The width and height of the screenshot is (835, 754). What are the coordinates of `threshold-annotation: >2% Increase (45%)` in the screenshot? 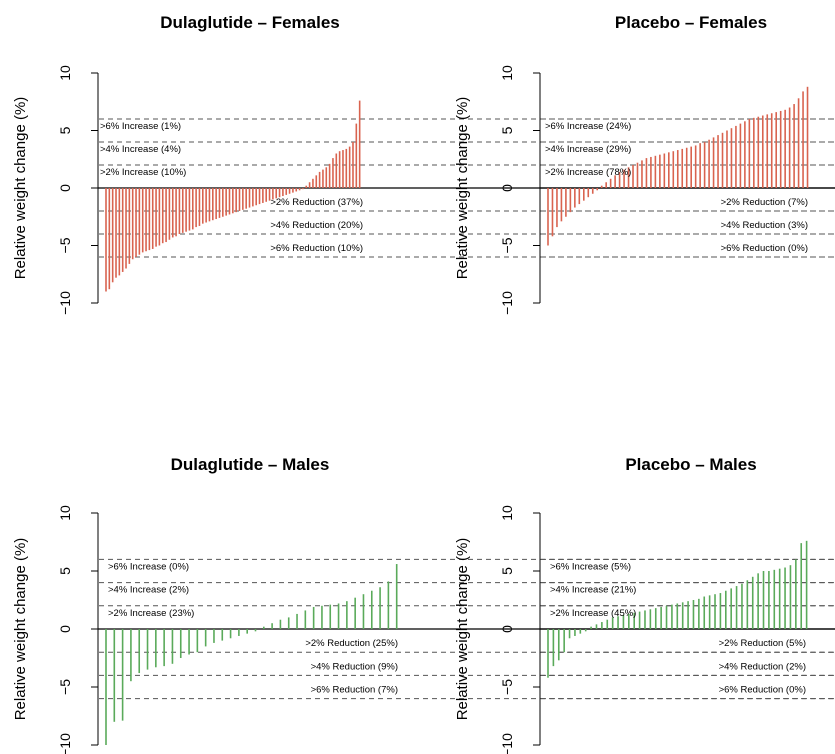 It's located at (593, 613).